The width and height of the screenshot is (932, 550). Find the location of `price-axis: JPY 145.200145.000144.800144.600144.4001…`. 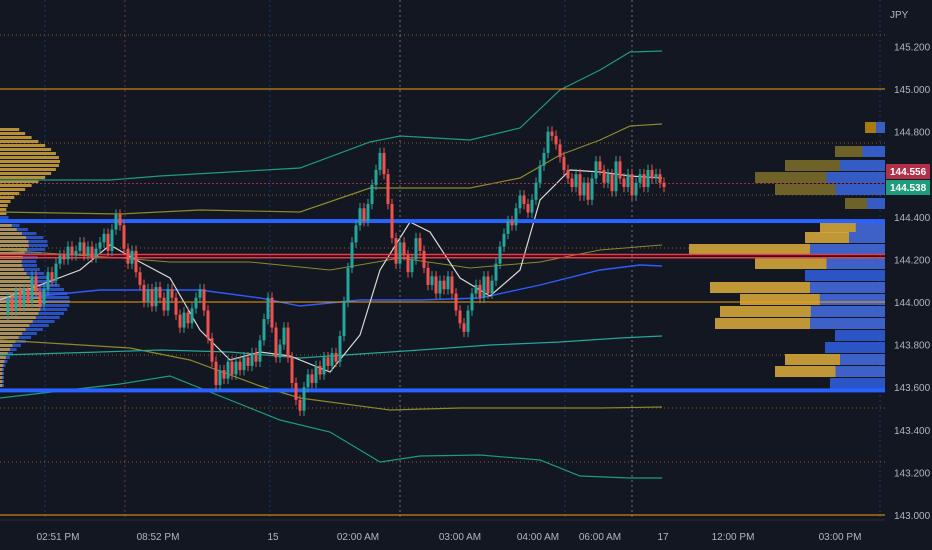

price-axis: JPY 145.200145.000144.800144.600144.4001… is located at coordinates (908, 275).